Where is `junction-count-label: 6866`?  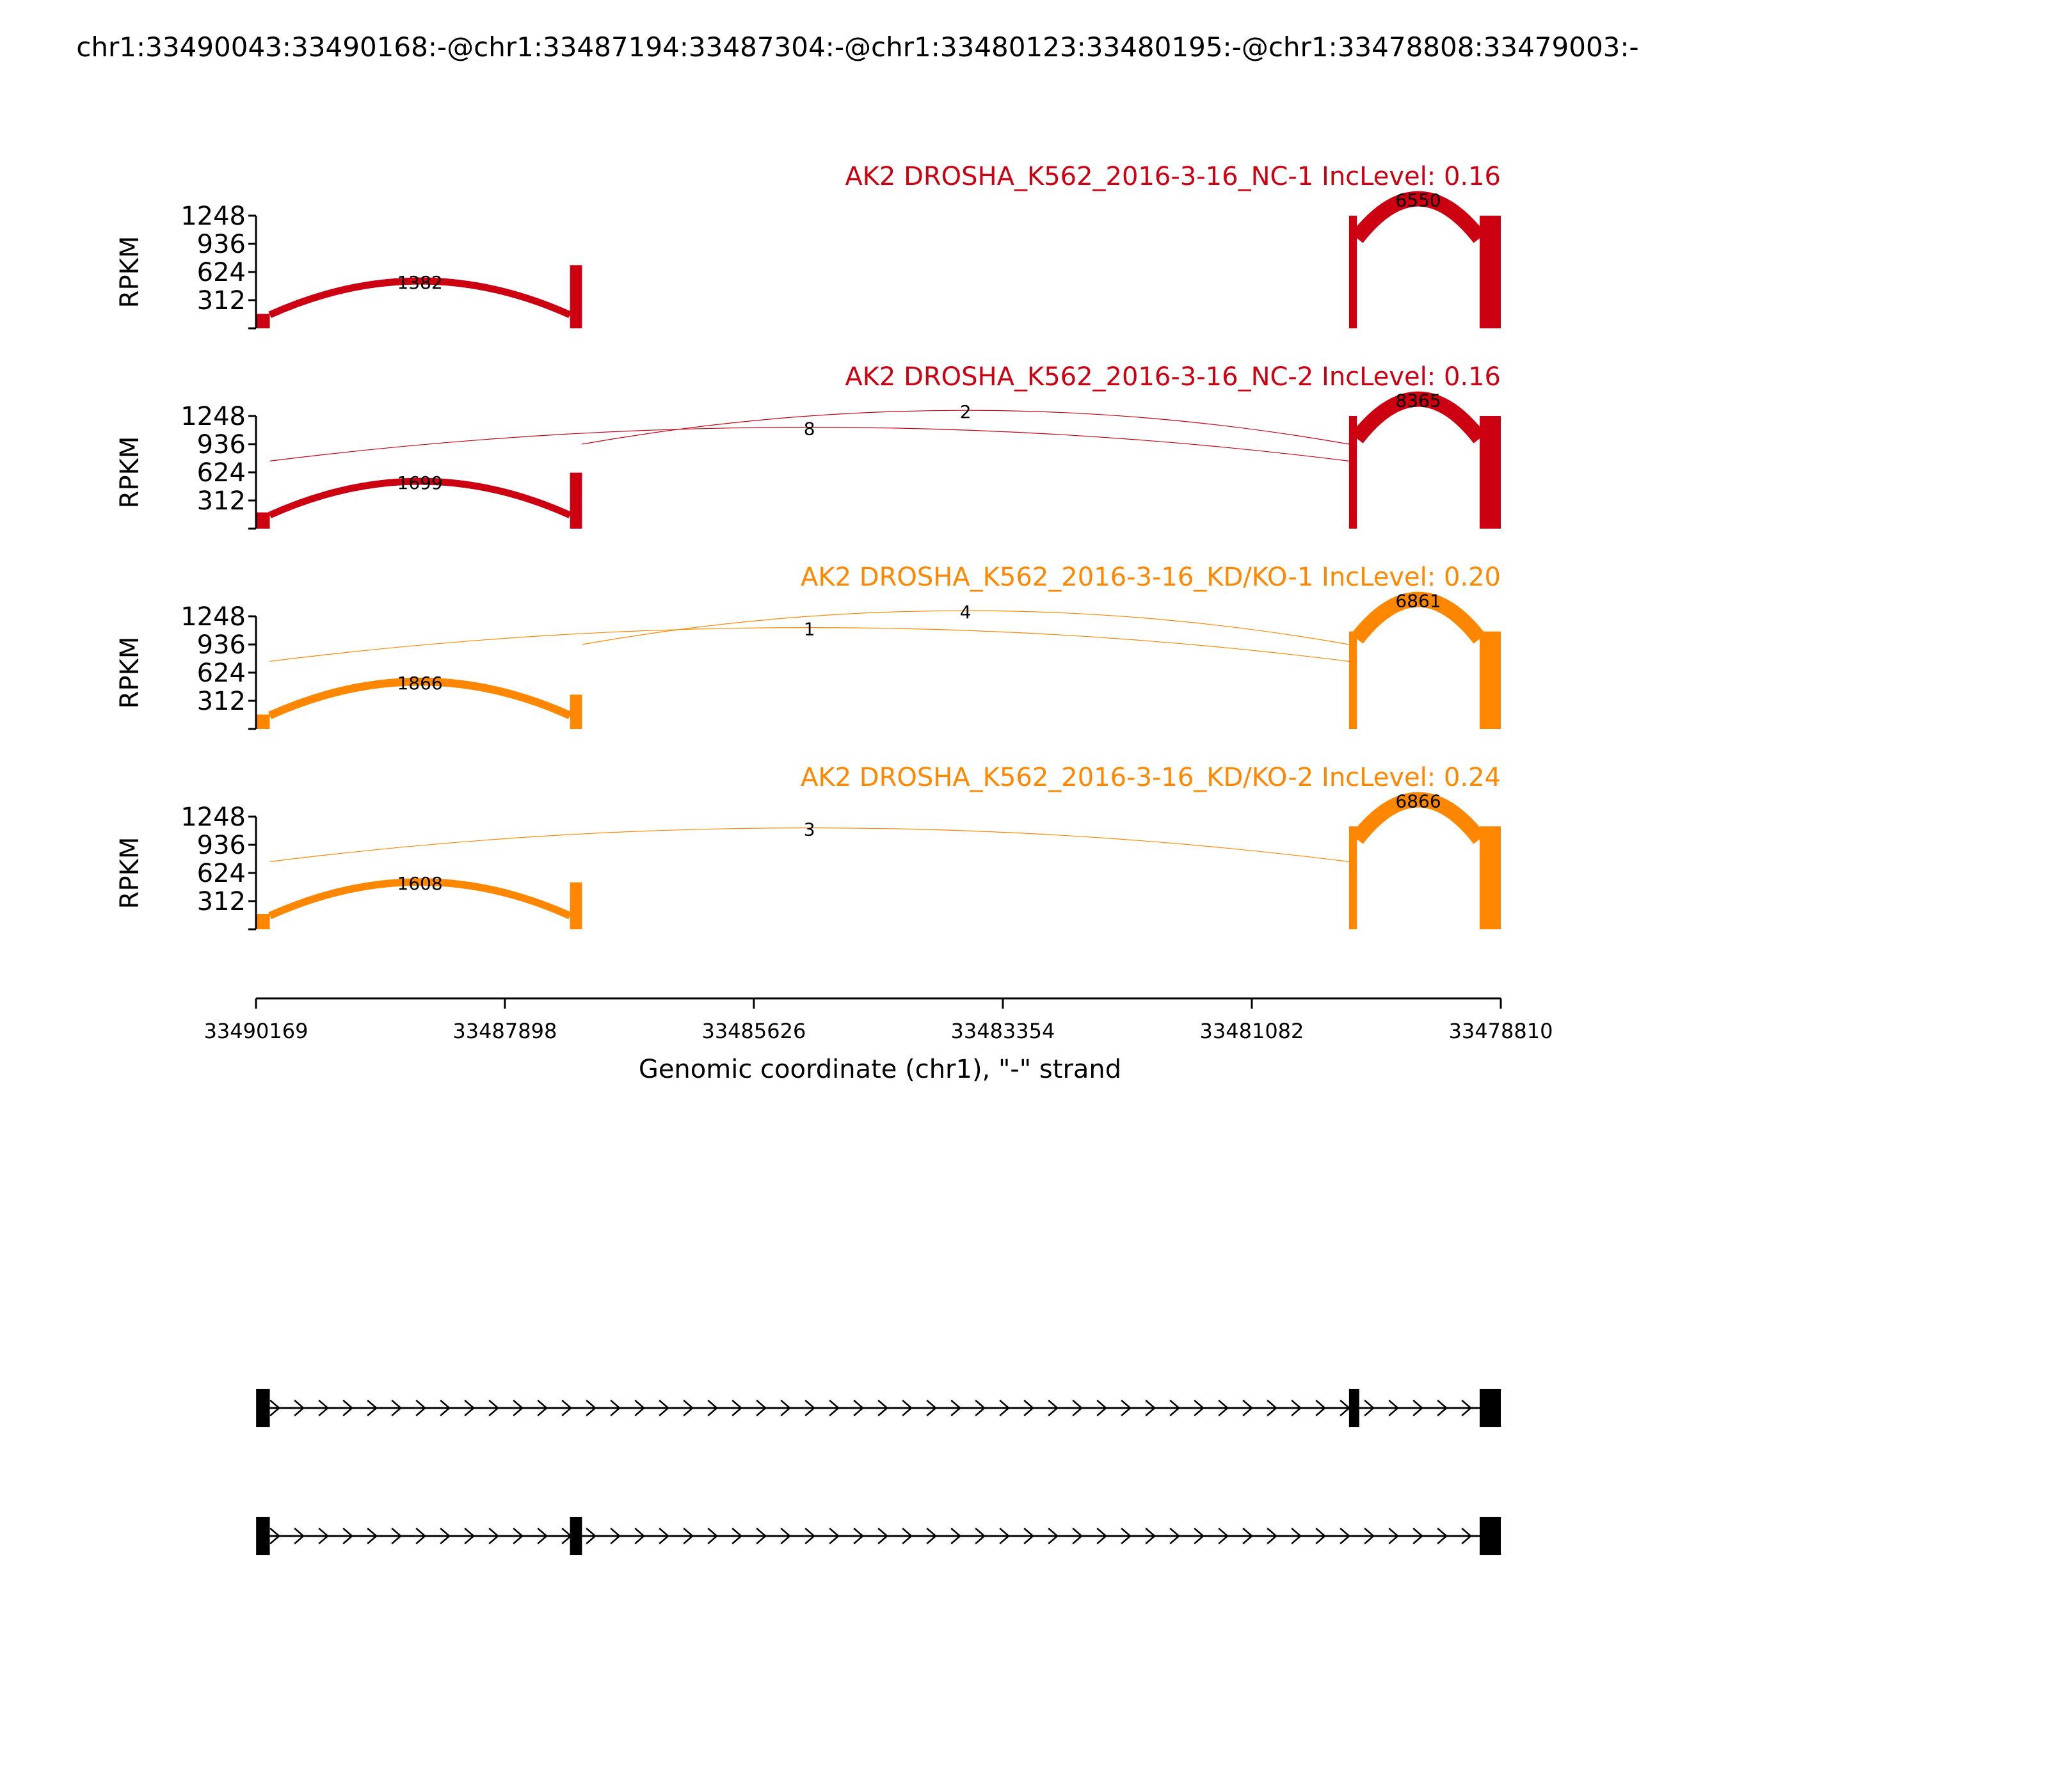 junction-count-label: 6866 is located at coordinates (1418, 801).